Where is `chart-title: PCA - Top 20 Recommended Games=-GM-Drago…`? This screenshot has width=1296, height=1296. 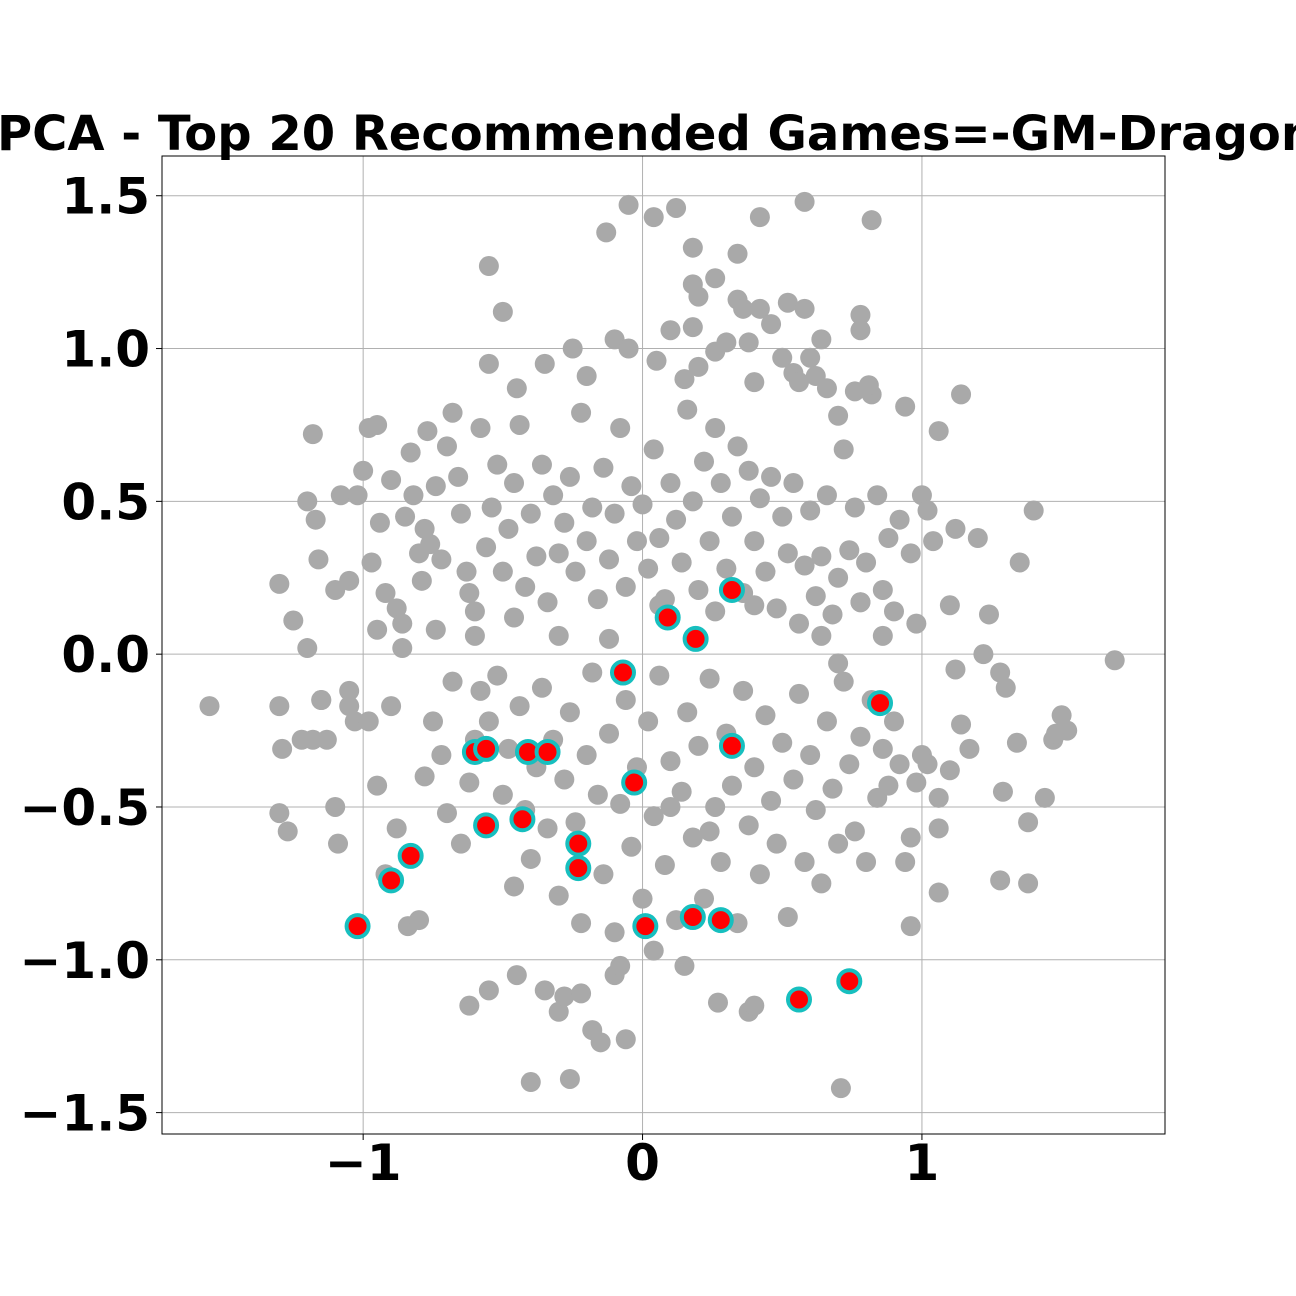
chart-title: PCA - Top 20 Recommended Games=-GM-Drago… is located at coordinates (648, 134).